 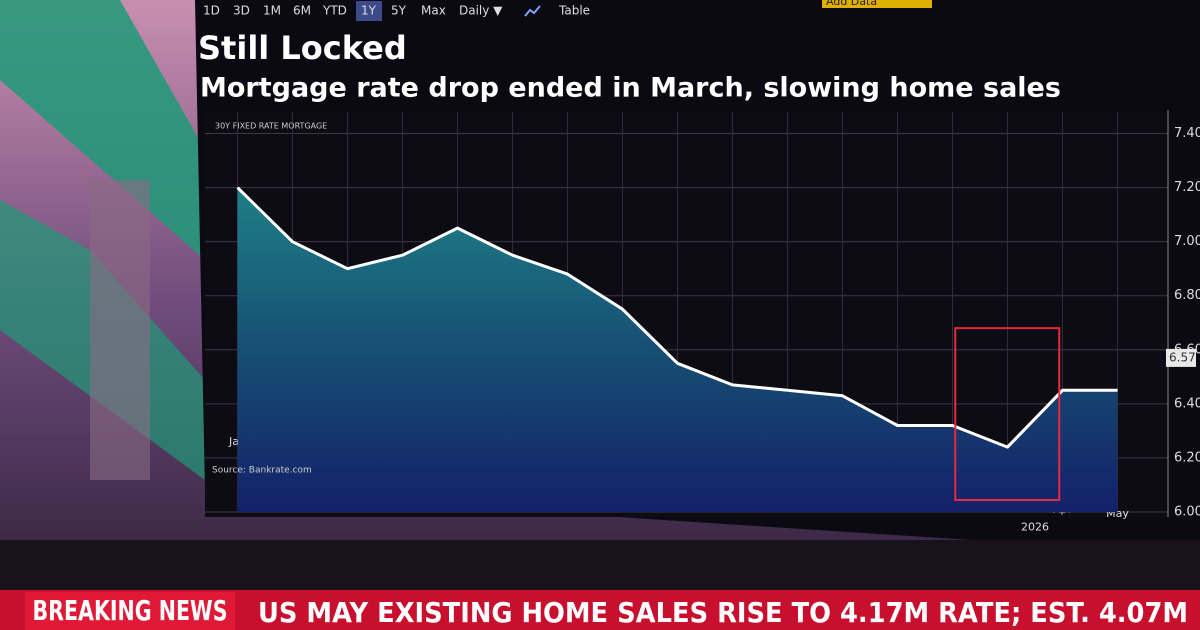 I want to click on building, so click(x=120, y=330).